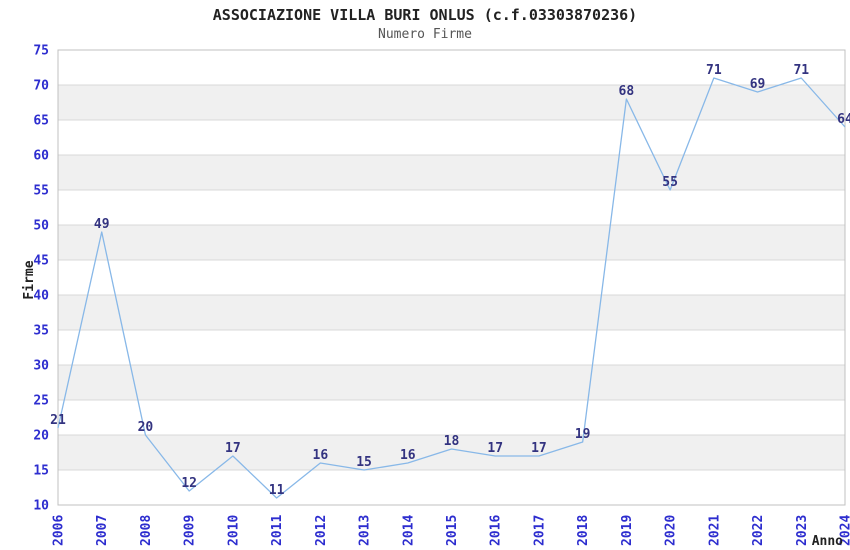  Describe the element at coordinates (41, 366) in the screenshot. I see `y-tick-label: 30` at that location.